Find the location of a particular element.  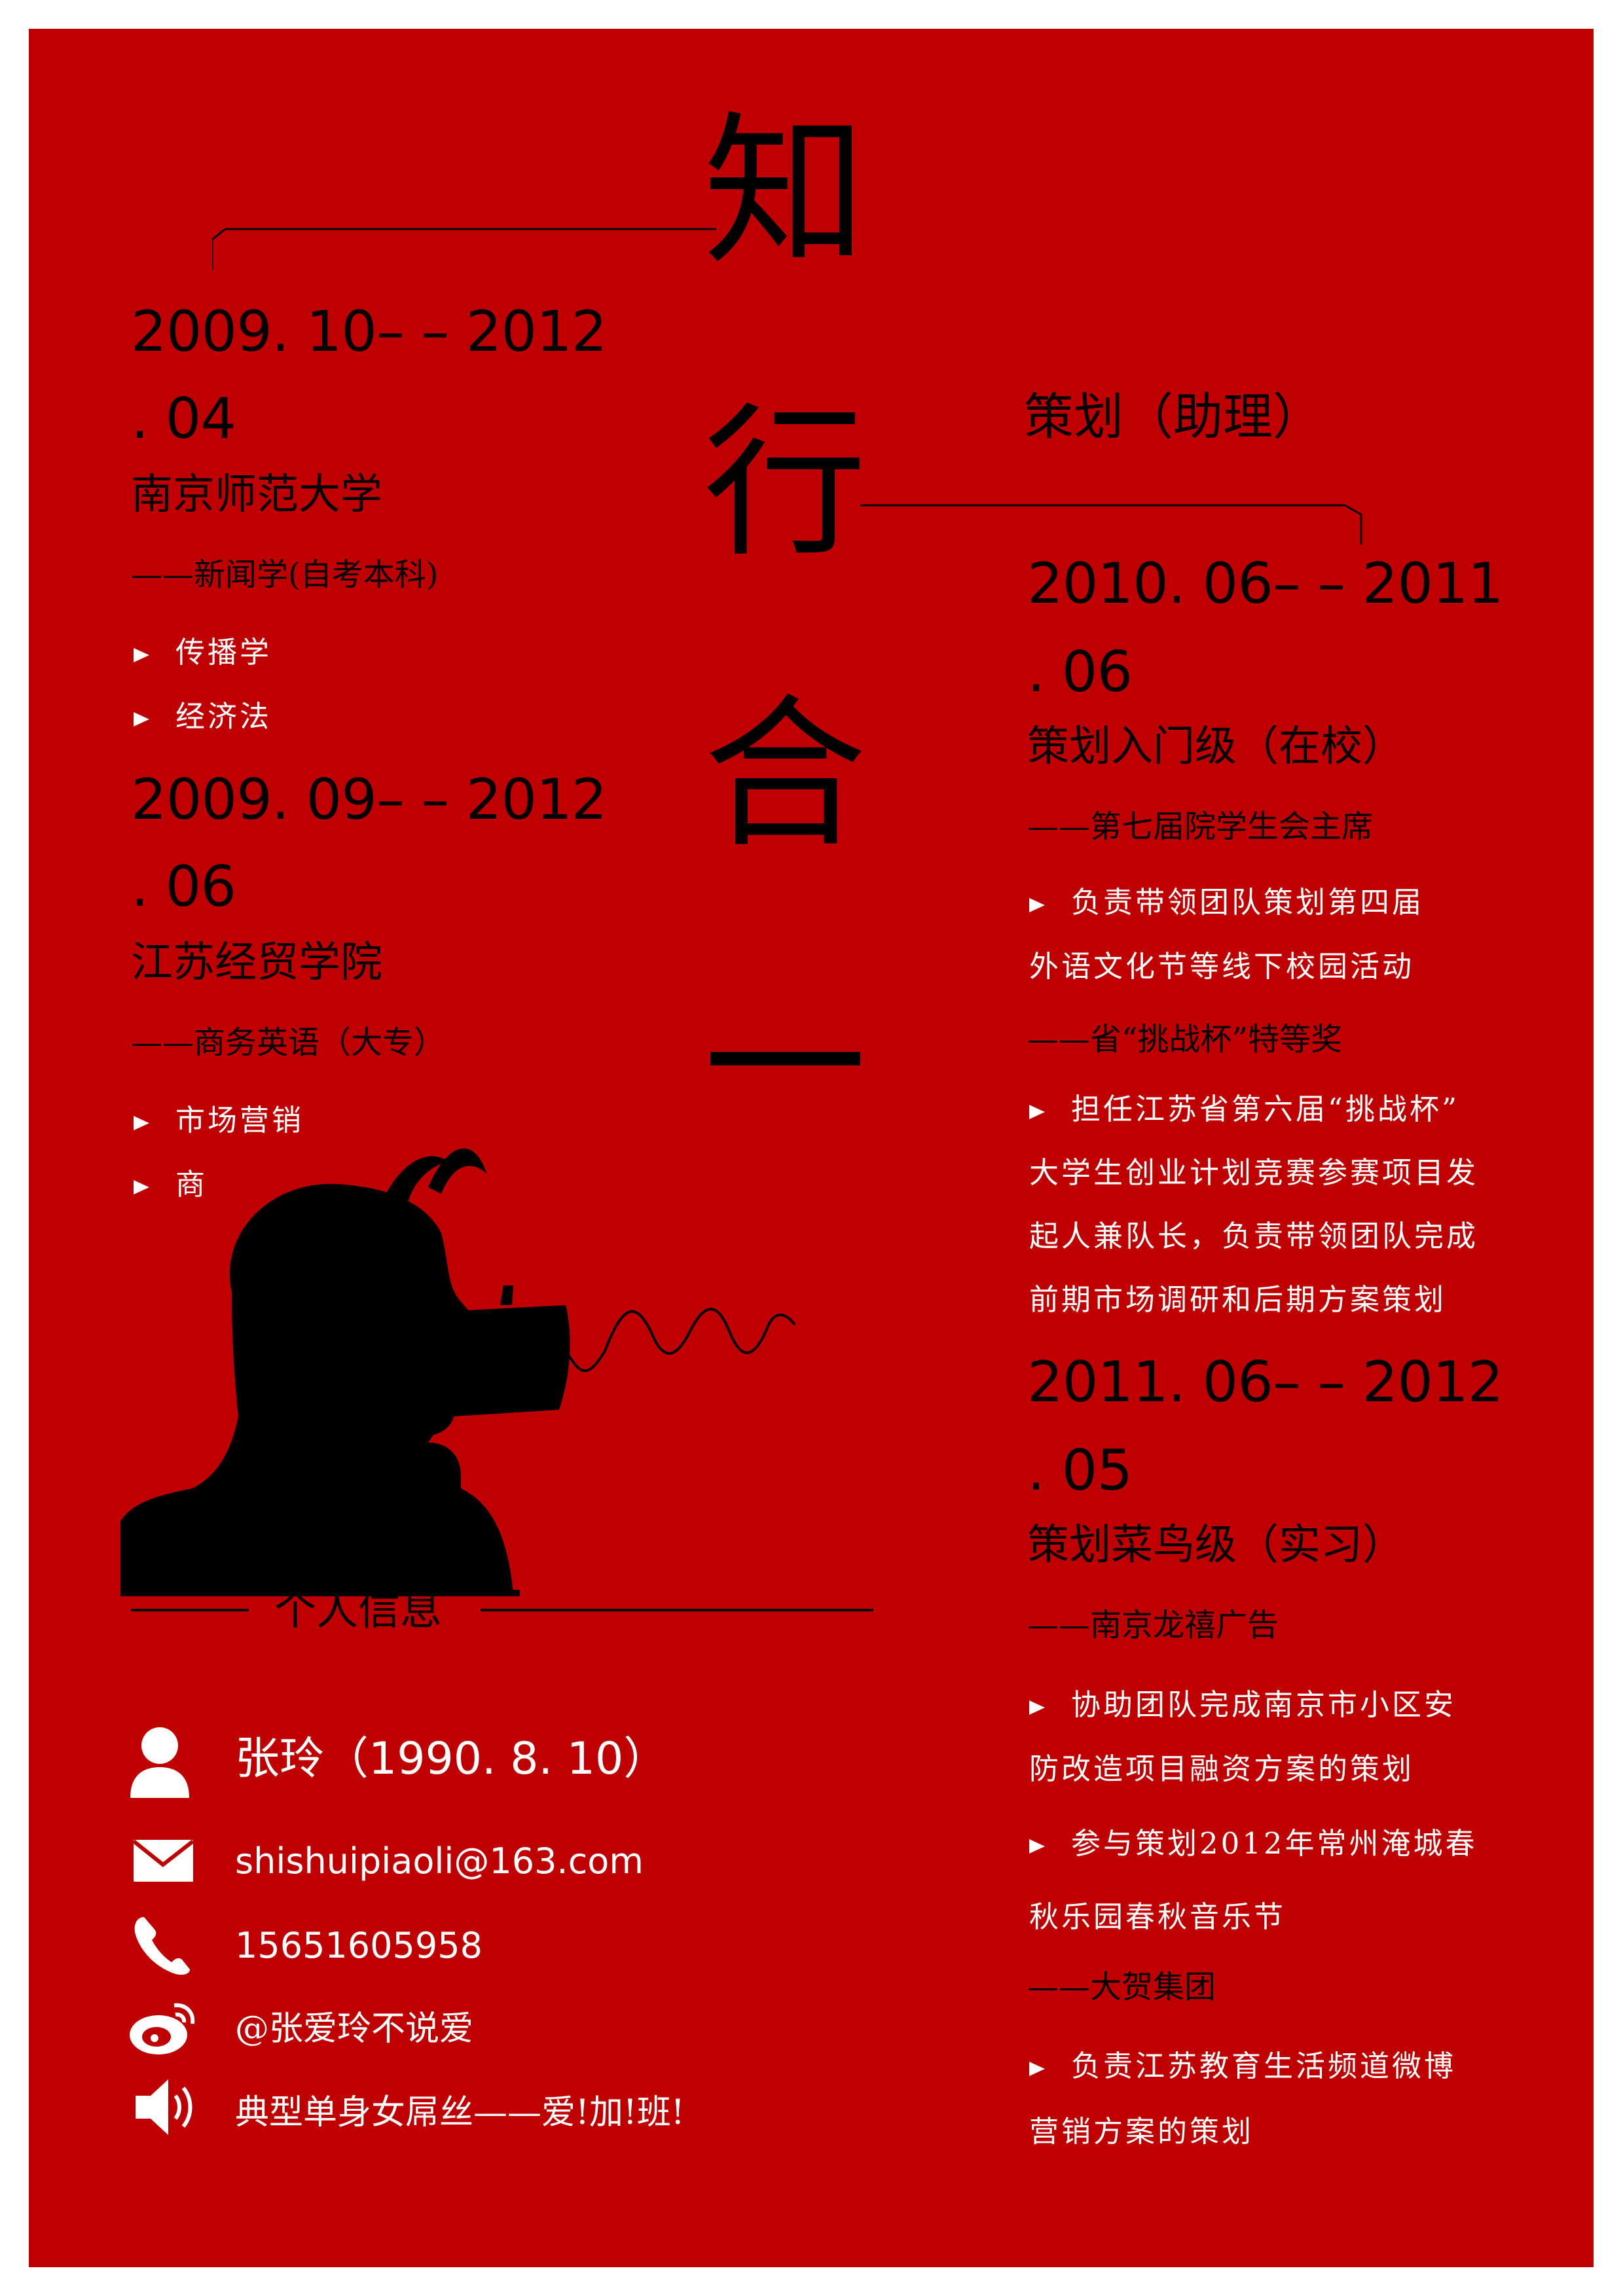

job1-bullet2-line3: 起人兼队长，负责带领团队完成 is located at coordinates (1254, 1236).